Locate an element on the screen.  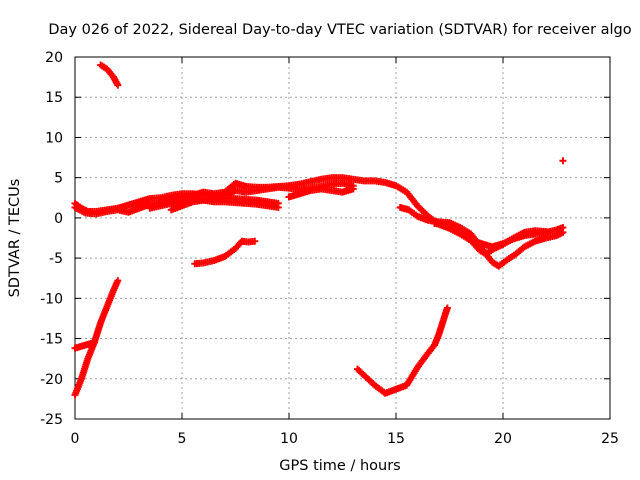
x-tick-label: 10 is located at coordinates (289, 439).